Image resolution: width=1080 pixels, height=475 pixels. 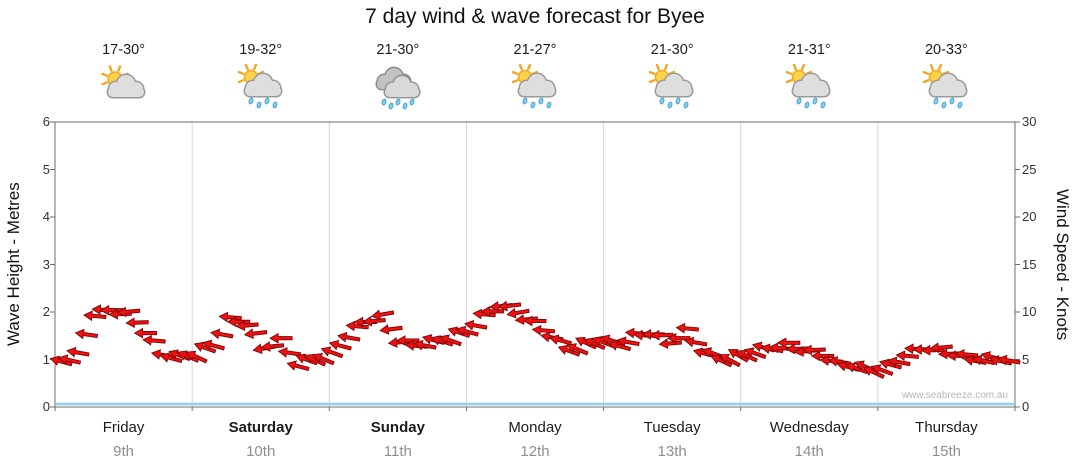 I want to click on day-date: 12th, so click(x=535, y=451).